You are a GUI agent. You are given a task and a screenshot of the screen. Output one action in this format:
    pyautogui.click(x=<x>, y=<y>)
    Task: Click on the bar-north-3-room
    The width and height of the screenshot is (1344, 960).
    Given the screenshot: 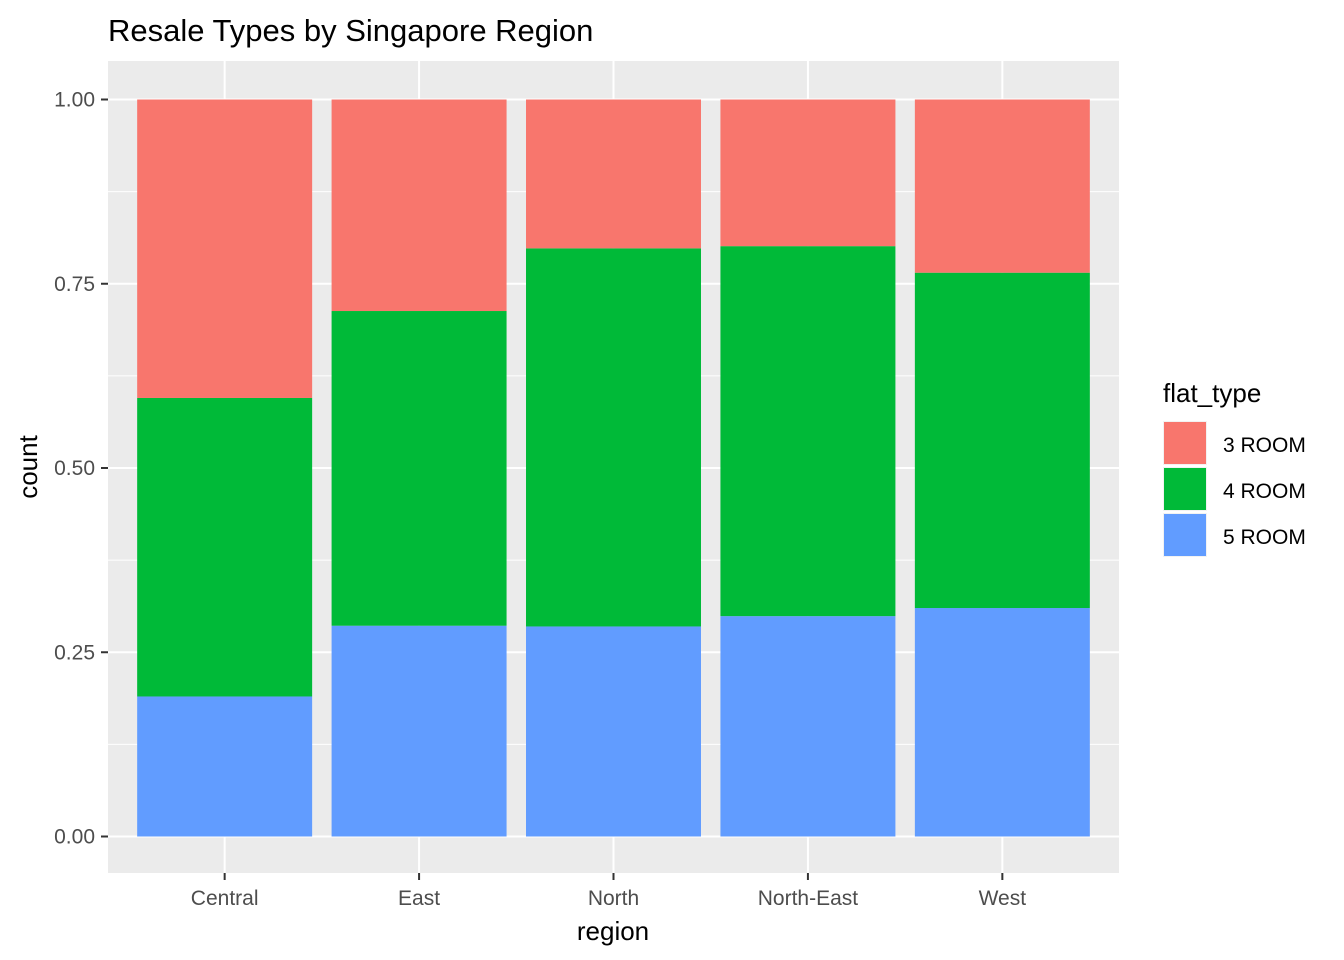 What is the action you would take?
    pyautogui.click(x=613, y=174)
    